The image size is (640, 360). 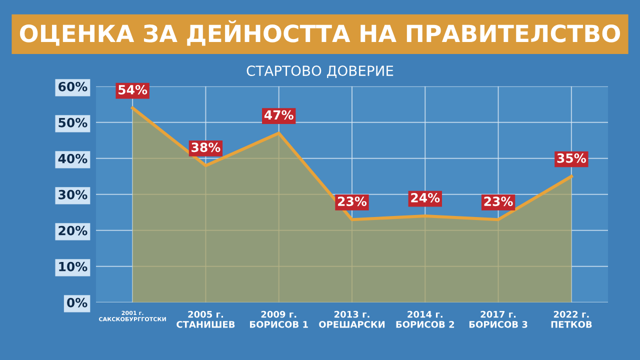 What do you see at coordinates (425, 197) in the screenshot?
I see `text: 24%` at bounding box center [425, 197].